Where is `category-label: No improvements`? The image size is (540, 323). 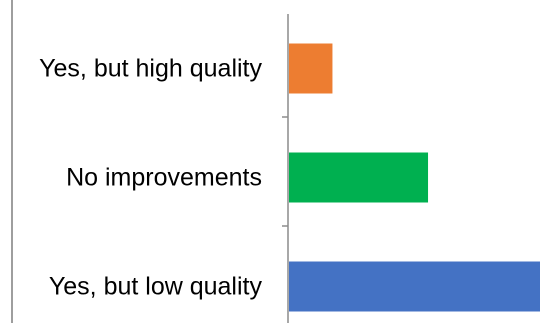 category-label: No improvements is located at coordinates (164, 178).